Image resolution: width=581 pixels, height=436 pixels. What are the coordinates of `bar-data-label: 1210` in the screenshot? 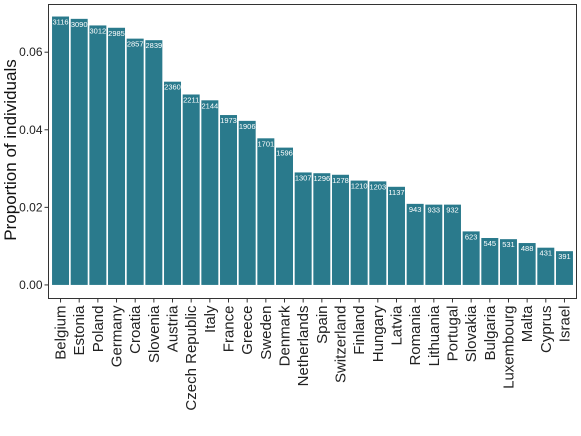 It's located at (359, 186).